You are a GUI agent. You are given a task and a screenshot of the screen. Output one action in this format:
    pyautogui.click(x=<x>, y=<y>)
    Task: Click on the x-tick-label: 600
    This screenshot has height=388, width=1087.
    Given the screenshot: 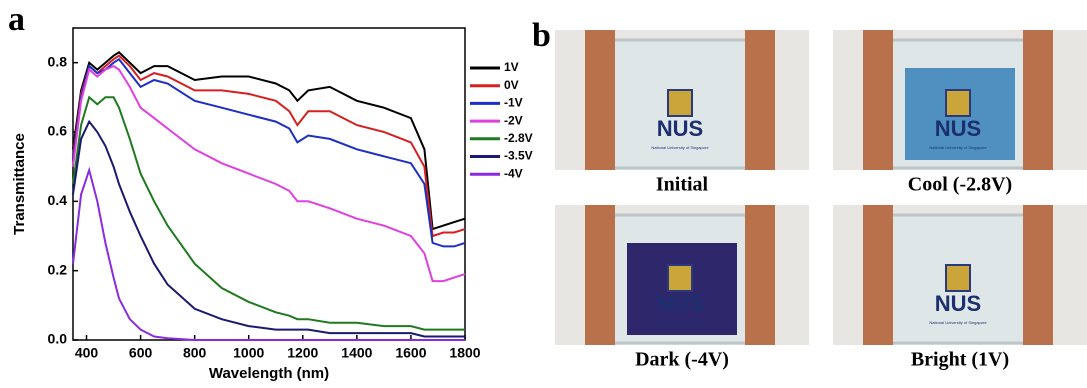 What is the action you would take?
    pyautogui.click(x=141, y=353)
    